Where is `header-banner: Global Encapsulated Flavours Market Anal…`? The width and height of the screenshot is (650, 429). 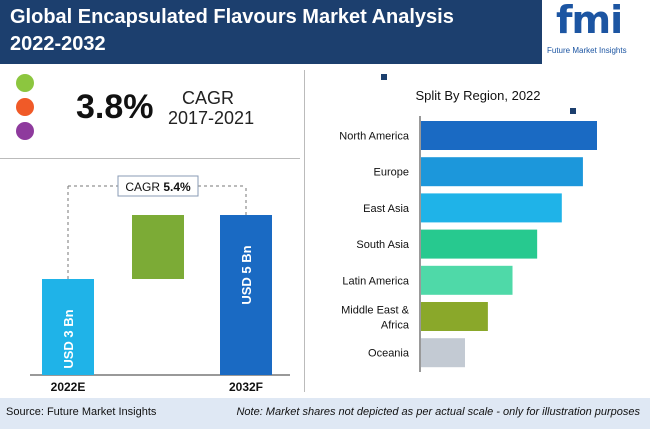
header-banner: Global Encapsulated Flavours Market Anal… is located at coordinates (325, 32).